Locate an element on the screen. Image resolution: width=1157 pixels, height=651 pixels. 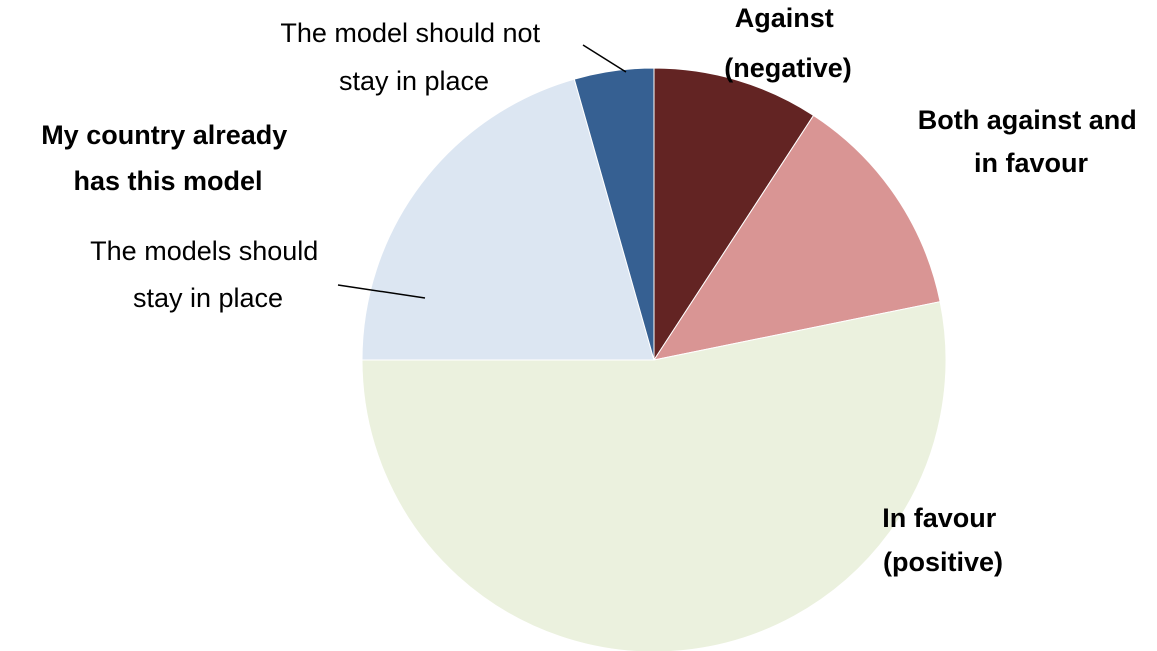
pie-slice-against-negative is located at coordinates (734, 214).